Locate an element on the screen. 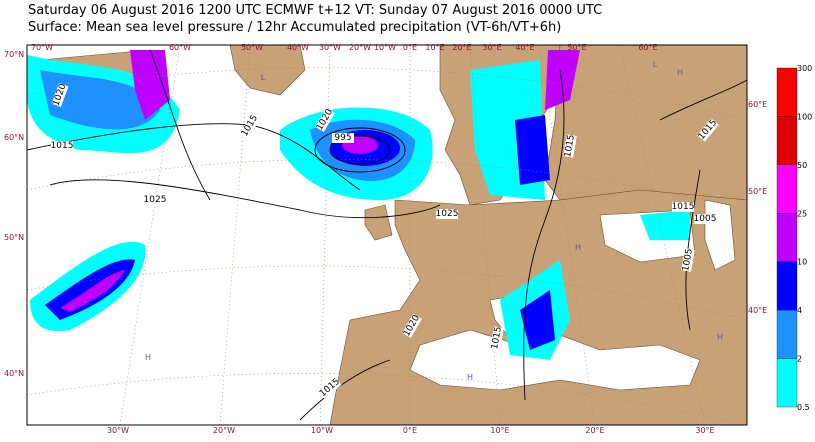 The width and height of the screenshot is (815, 442). bottom-graticule-label: 20°W is located at coordinates (224, 430).